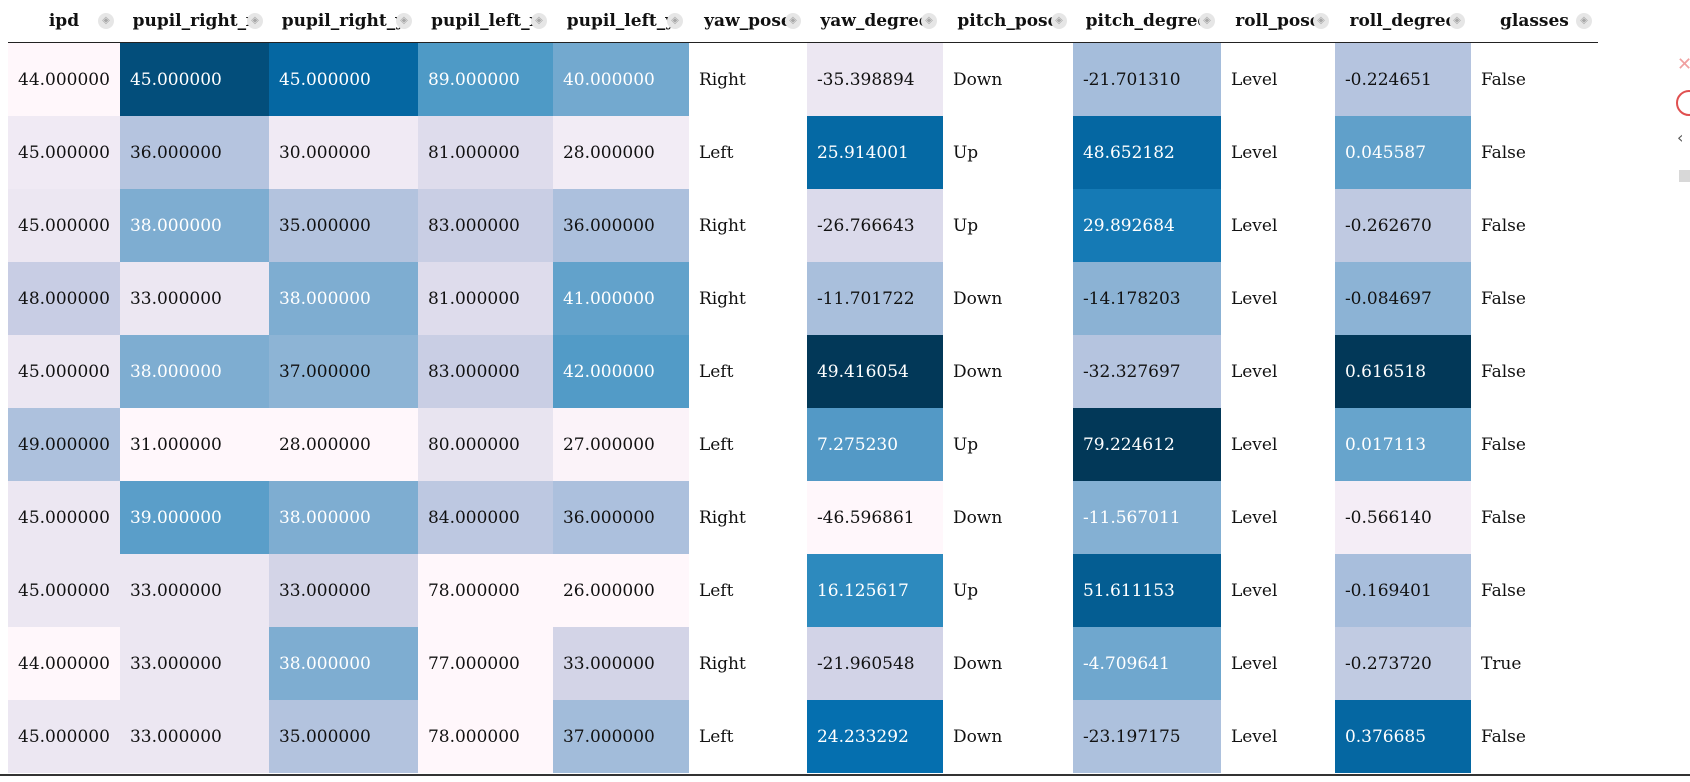  I want to click on cell-pupil-left-y: 41.000000, so click(620, 298).